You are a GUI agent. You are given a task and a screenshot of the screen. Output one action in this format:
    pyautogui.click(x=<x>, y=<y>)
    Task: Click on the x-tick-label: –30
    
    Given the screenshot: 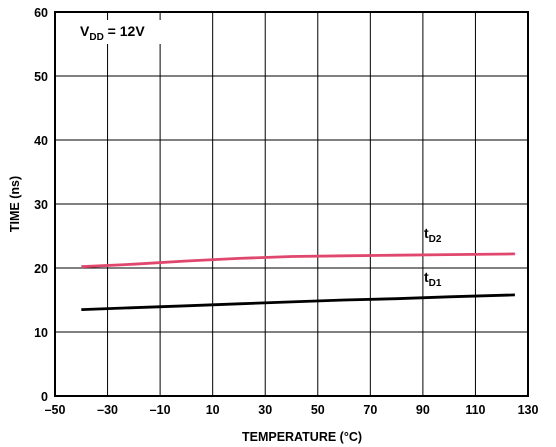 What is the action you would take?
    pyautogui.click(x=107, y=410)
    